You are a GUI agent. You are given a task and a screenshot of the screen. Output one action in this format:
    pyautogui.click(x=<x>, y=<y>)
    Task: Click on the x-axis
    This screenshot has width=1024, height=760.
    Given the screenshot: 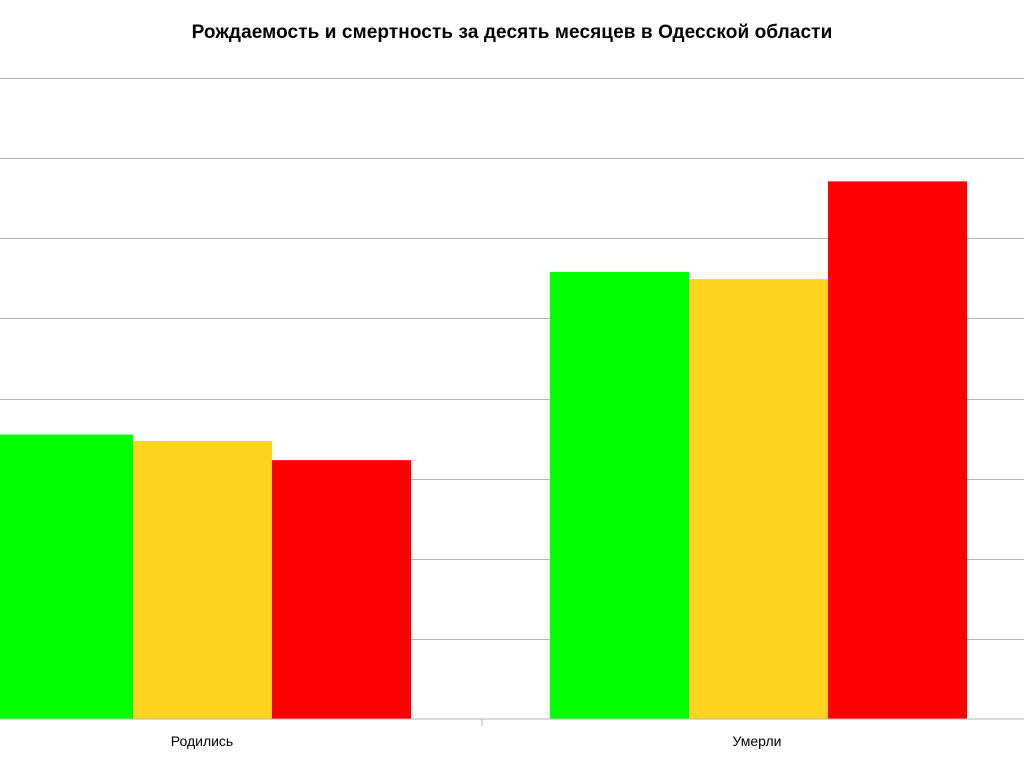 What is the action you would take?
    pyautogui.click(x=512, y=722)
    